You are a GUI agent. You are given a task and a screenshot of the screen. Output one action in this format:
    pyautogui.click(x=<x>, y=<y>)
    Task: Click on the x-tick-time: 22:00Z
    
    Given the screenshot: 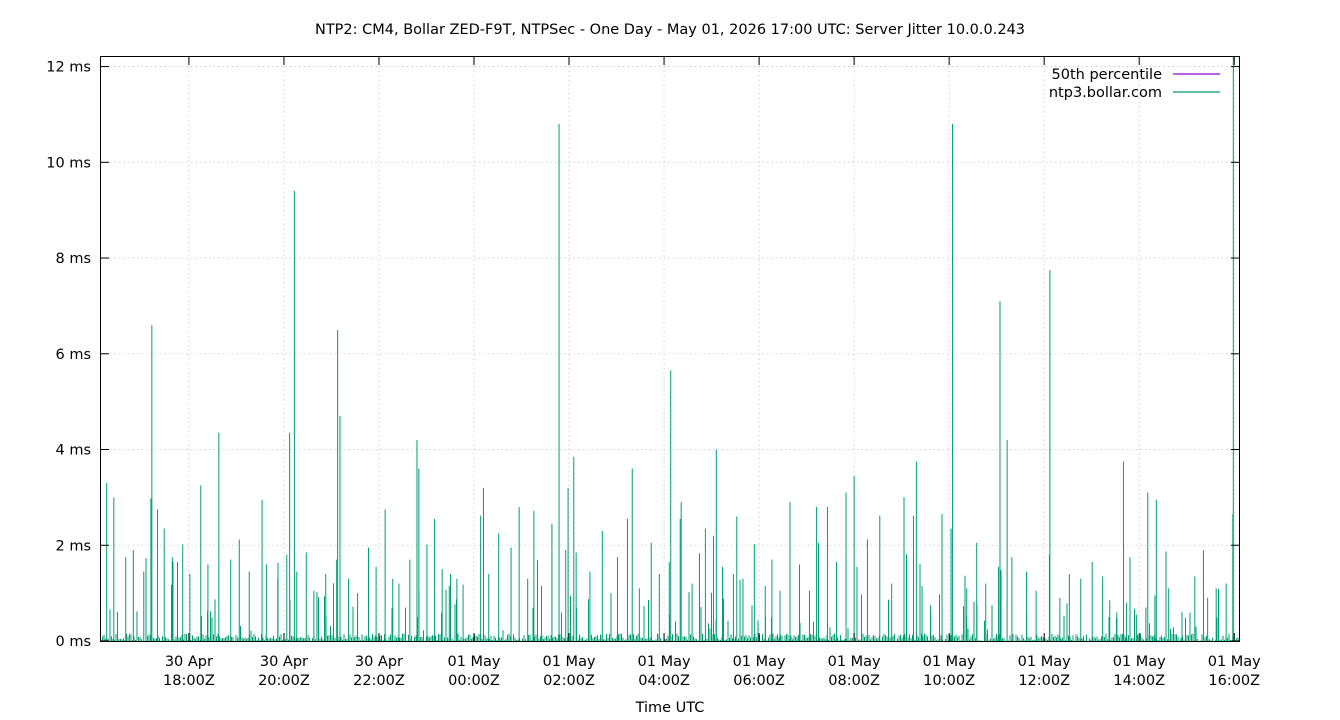 What is the action you would take?
    pyautogui.click(x=379, y=681)
    